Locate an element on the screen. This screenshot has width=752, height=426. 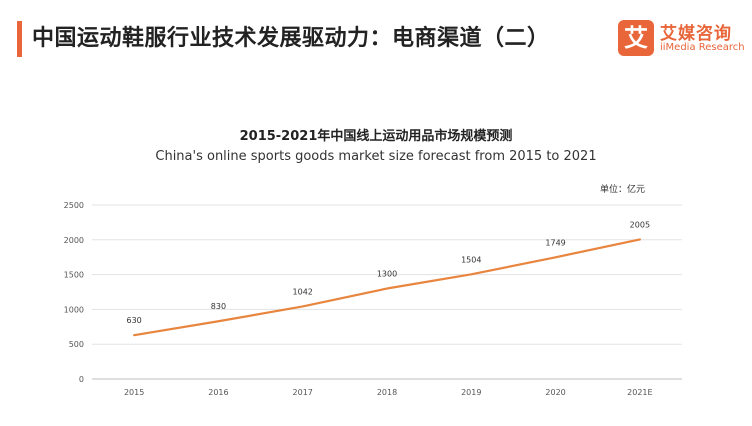
data-label: 1749 is located at coordinates (555, 242).